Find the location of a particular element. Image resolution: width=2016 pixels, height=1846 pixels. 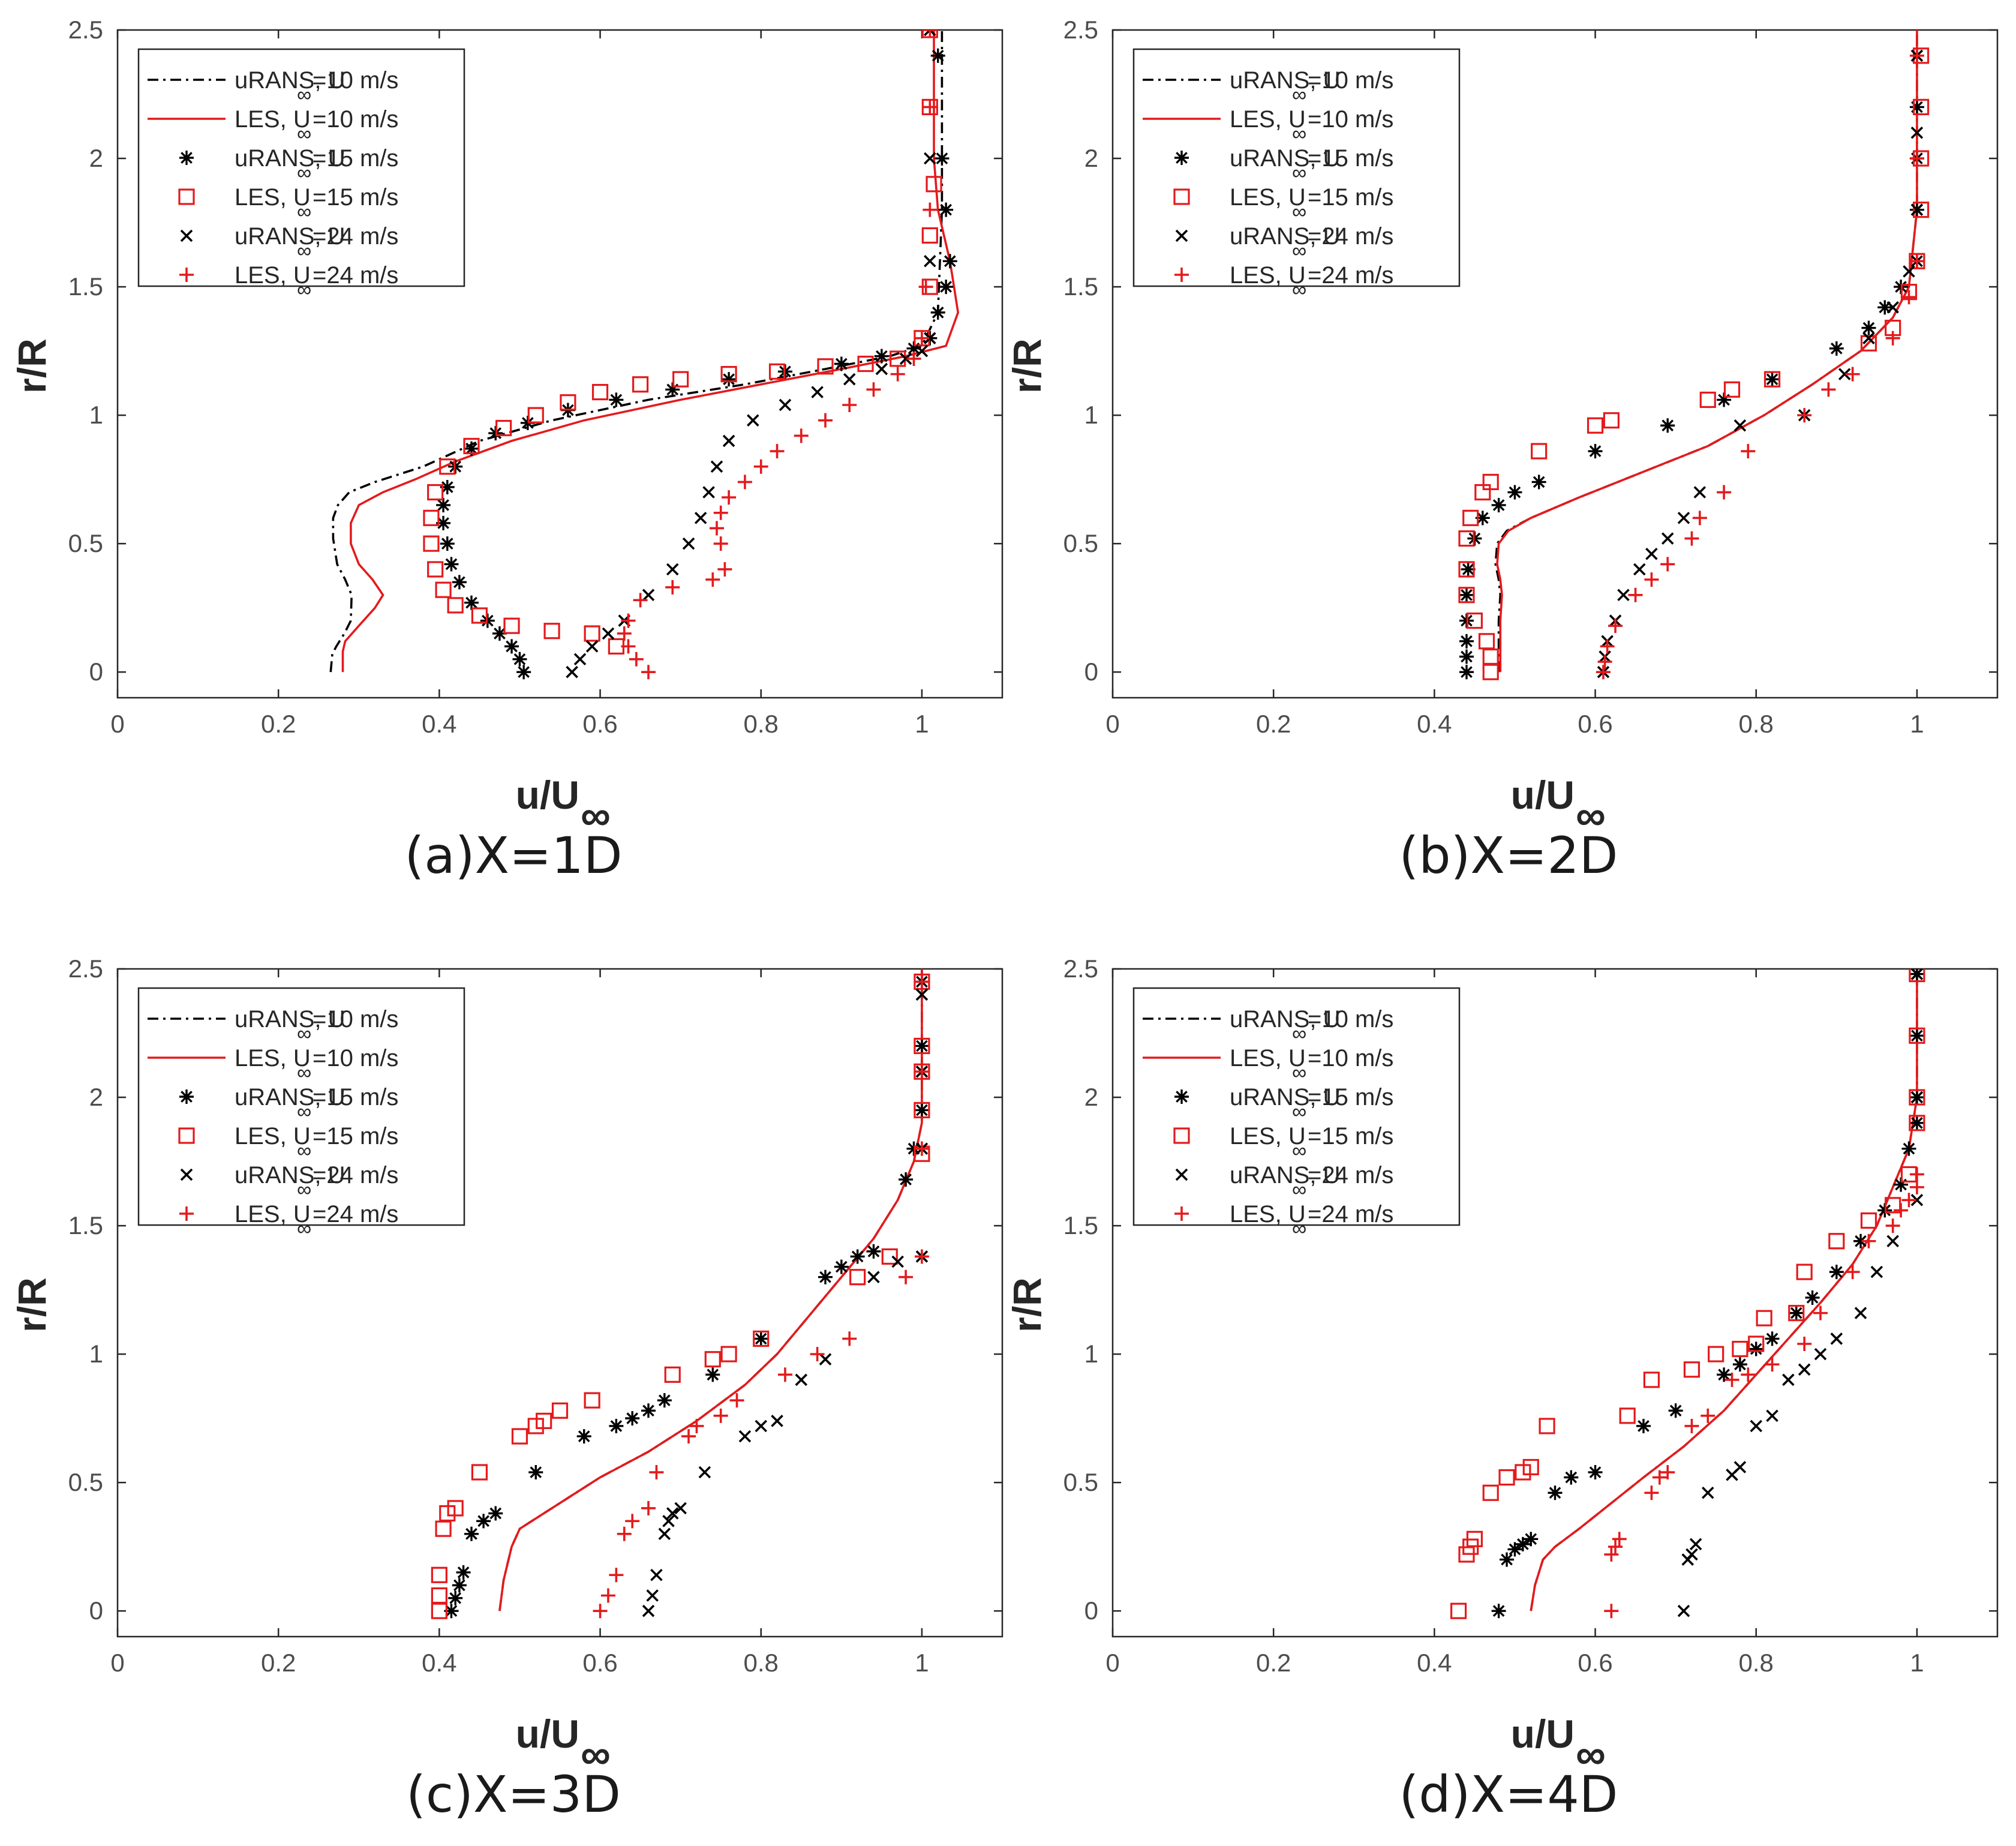

x-tick-label: 0.6 is located at coordinates (599, 1663).